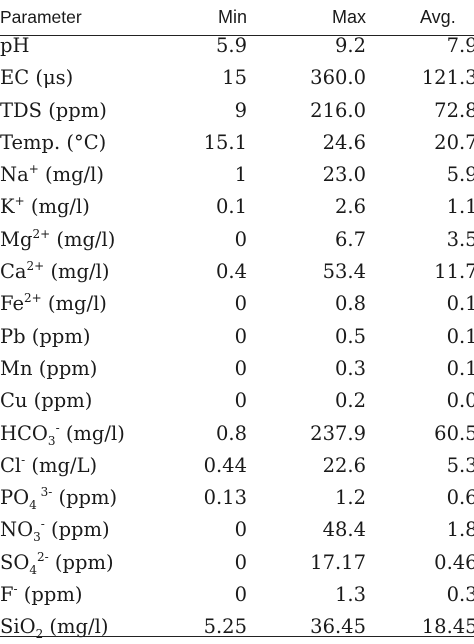  I want to click on cell-parameter: Na+ (mg/l), so click(52, 175).